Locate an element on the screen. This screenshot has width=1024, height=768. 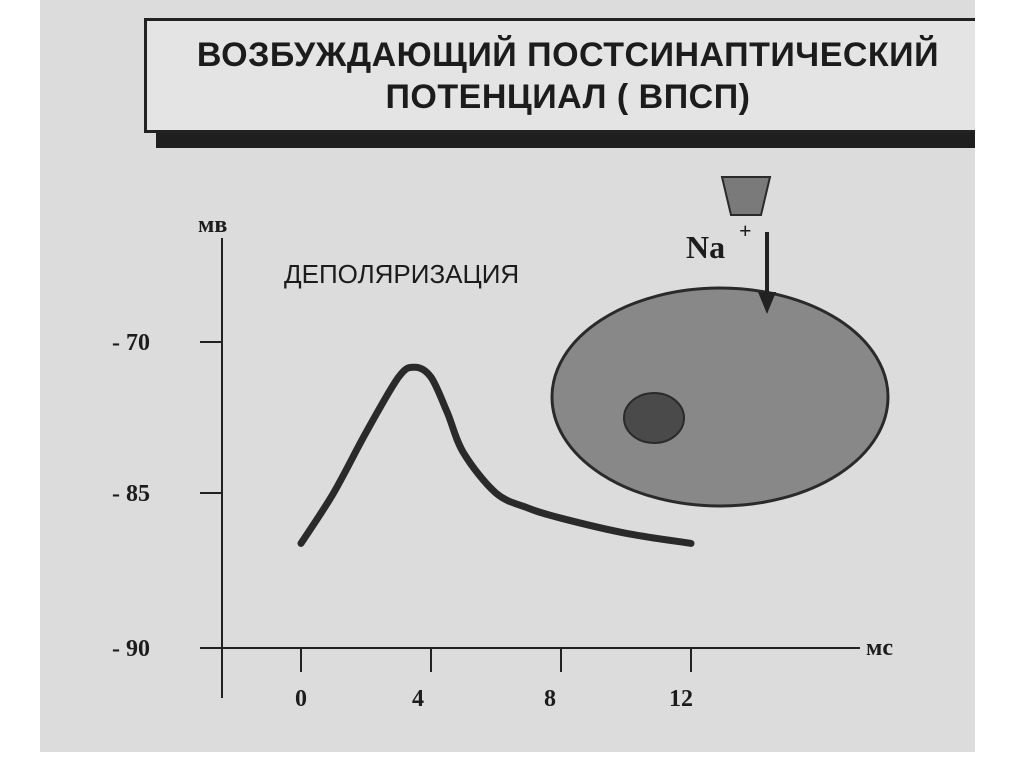
depolarization-label: ДЕПОЛЯРИЗАЦИЯ is located at coordinates (401, 274).